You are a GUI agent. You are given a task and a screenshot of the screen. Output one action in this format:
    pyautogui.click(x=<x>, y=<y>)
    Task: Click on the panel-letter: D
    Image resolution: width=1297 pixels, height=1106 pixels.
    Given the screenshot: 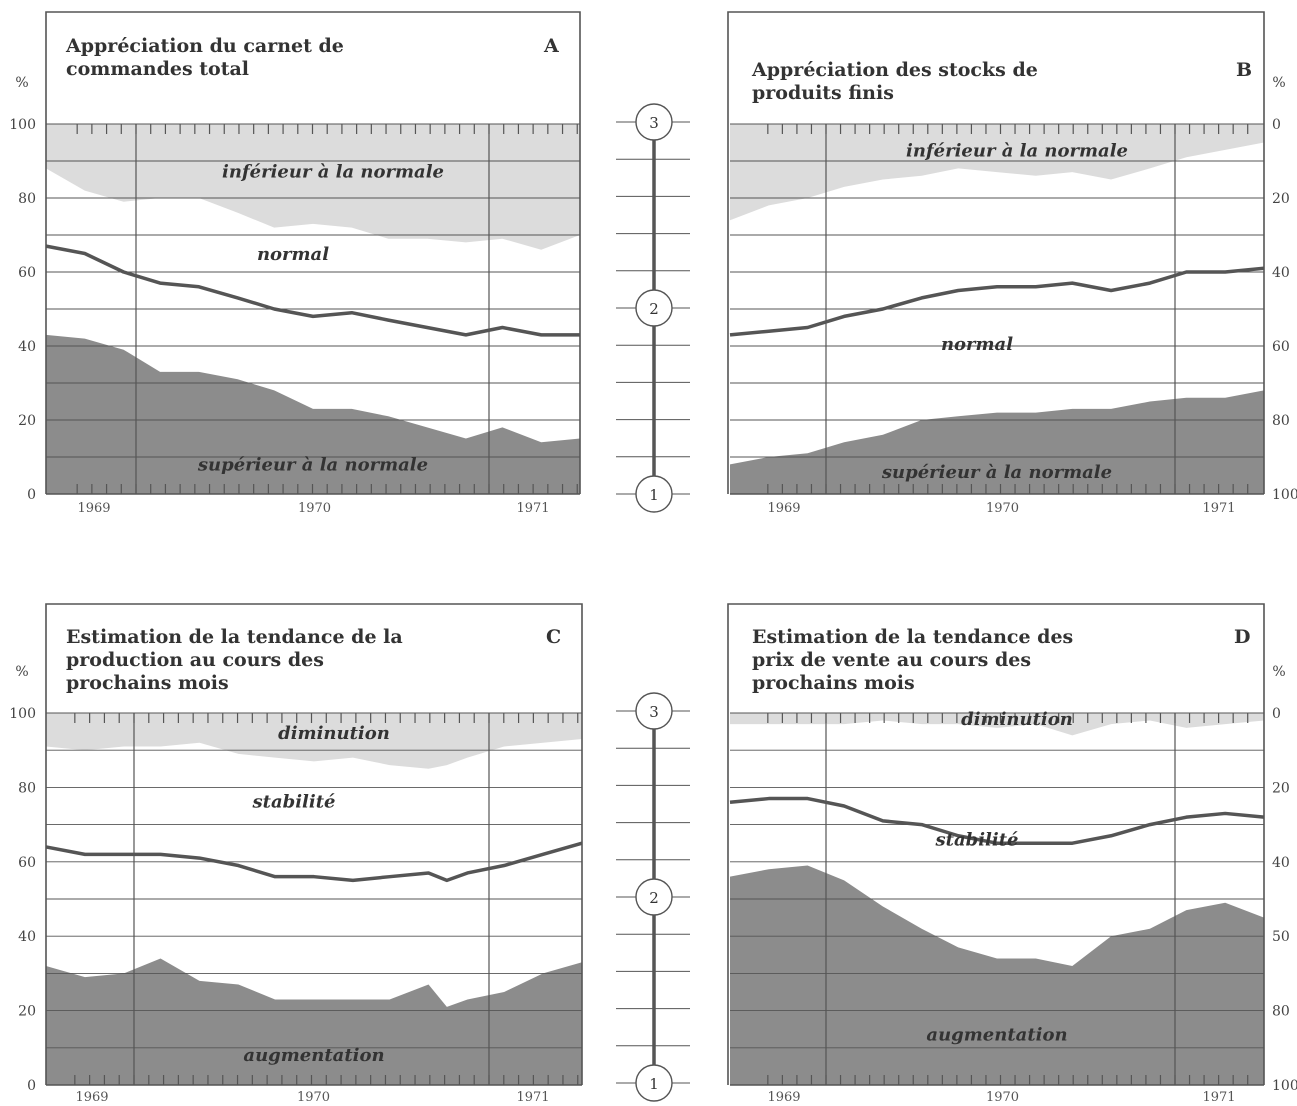 What is the action you would take?
    pyautogui.click(x=1242, y=637)
    